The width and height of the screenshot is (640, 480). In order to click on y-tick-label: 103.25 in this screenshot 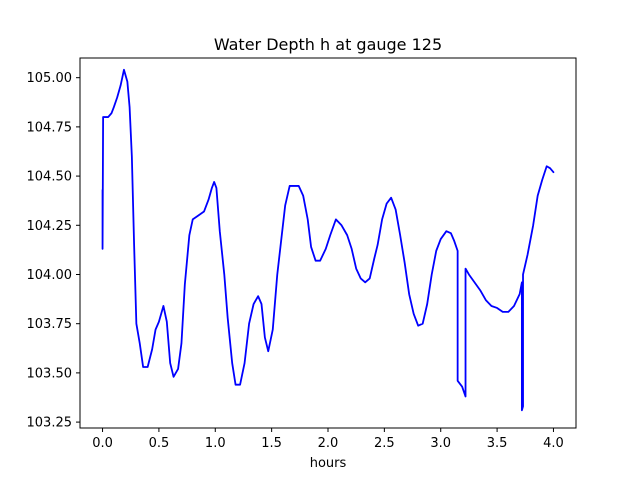, I will do `click(50, 423)`.